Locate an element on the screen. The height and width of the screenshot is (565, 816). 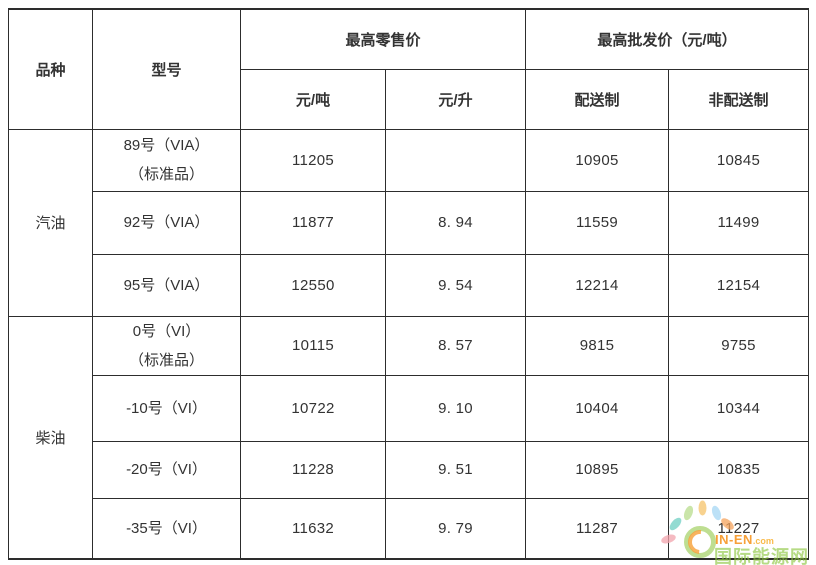
delivery-cell: 11559 is located at coordinates (597, 222).